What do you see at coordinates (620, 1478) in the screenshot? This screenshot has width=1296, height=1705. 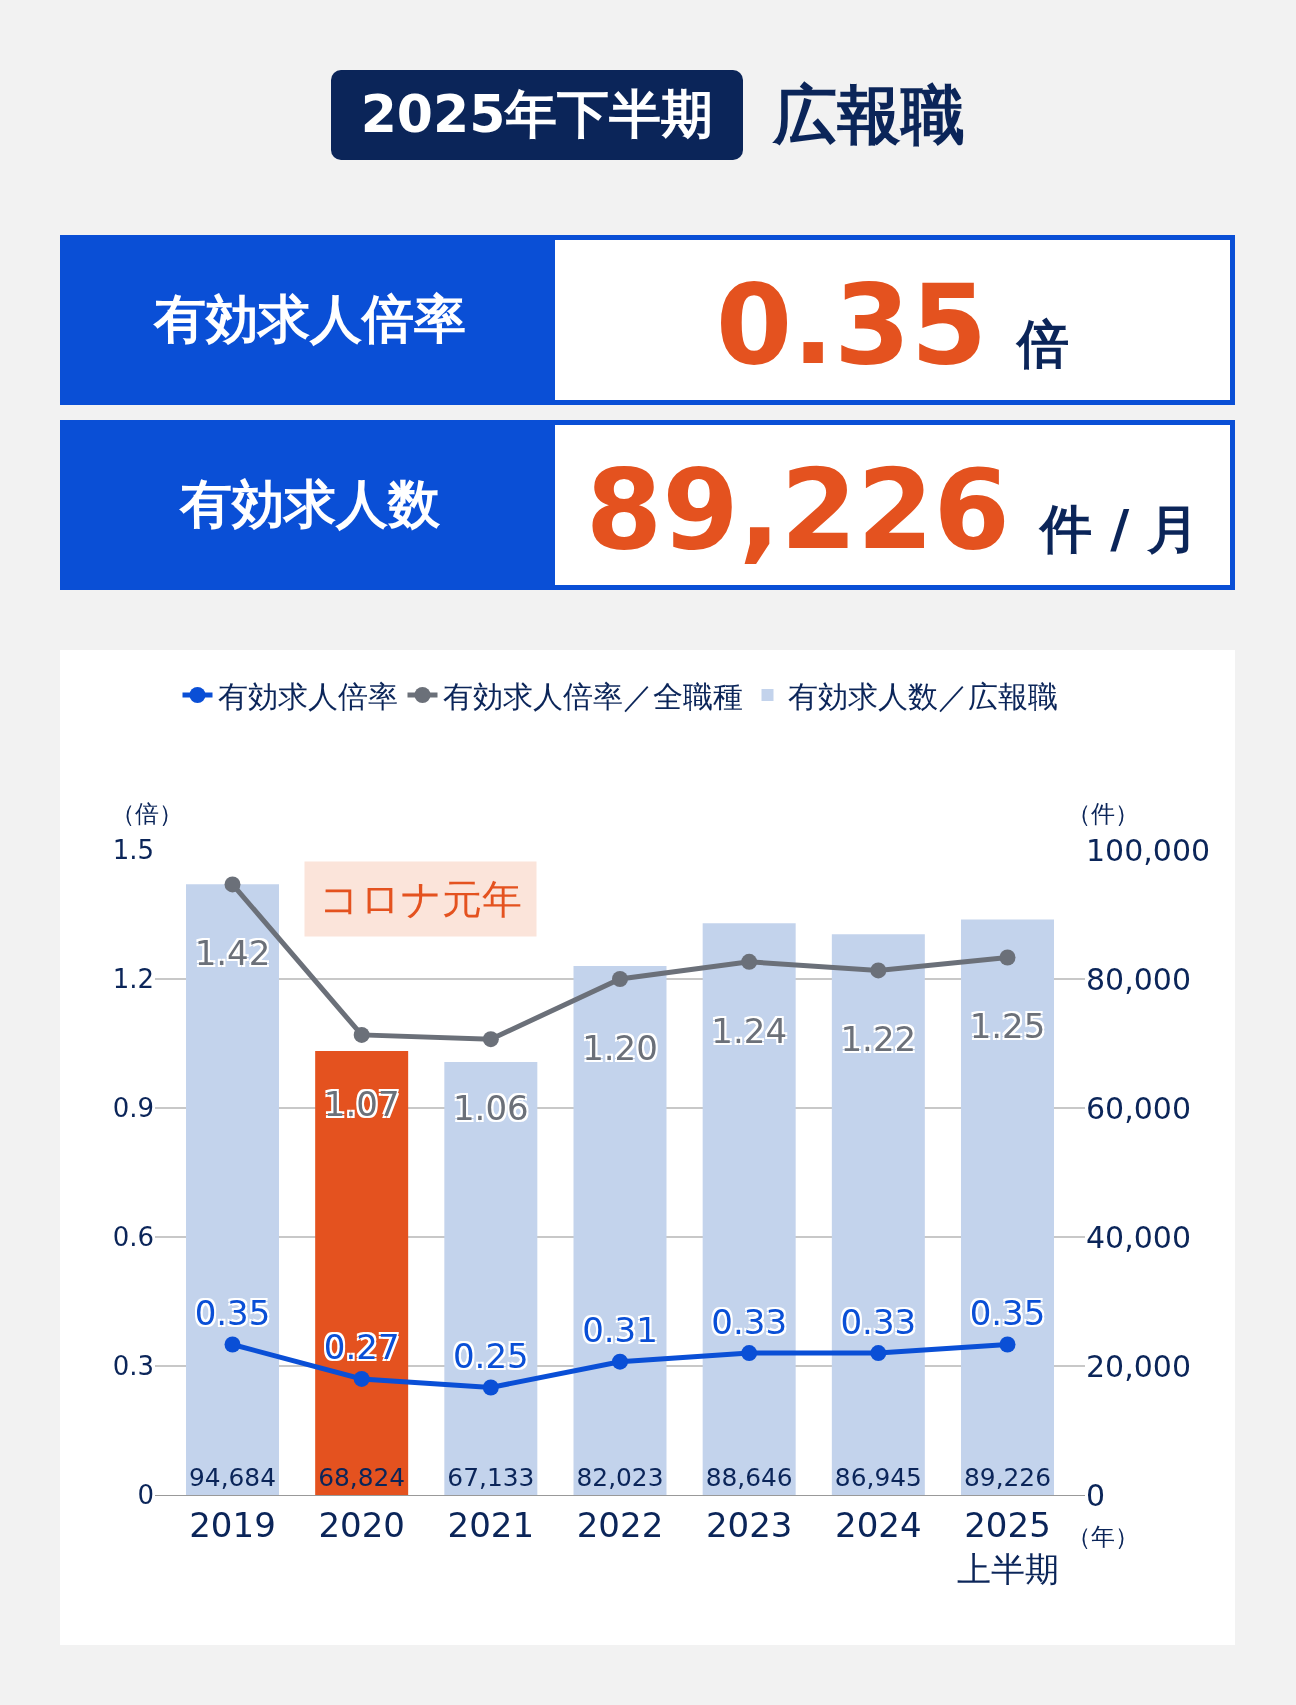 I see `data-label: 82,023` at bounding box center [620, 1478].